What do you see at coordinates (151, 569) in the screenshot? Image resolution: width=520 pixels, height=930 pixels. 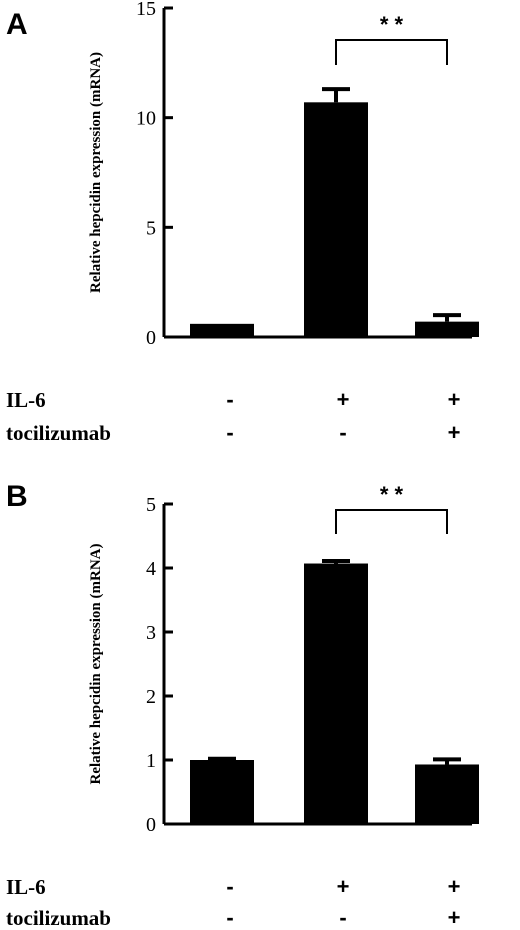 I see `y-tick-label: 4` at bounding box center [151, 569].